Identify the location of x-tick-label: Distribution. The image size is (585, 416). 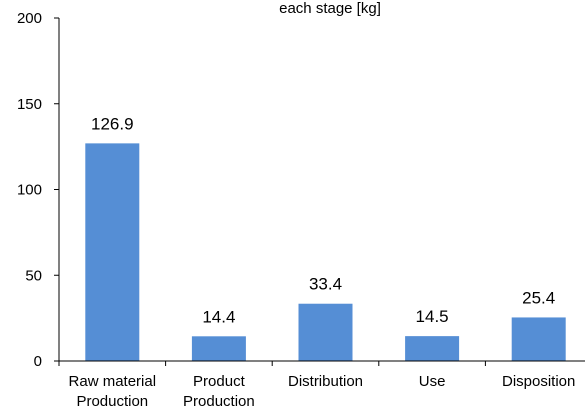
(325, 381).